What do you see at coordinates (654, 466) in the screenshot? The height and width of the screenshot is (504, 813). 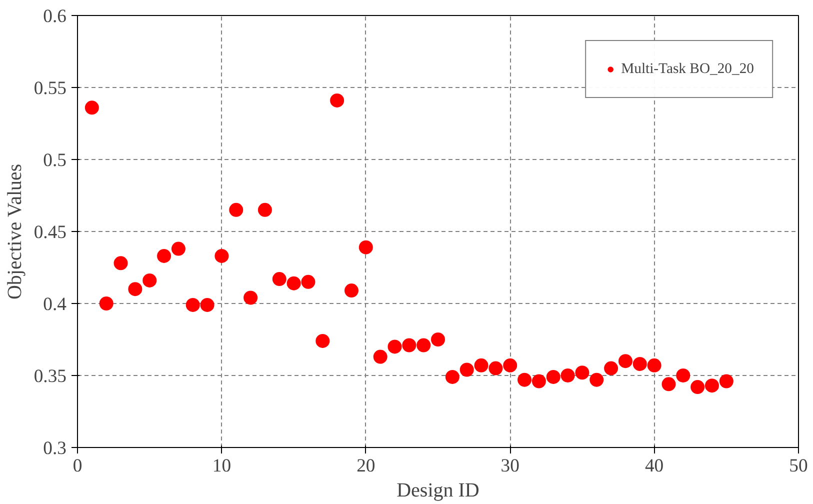 I see `x-tick-label: 40` at bounding box center [654, 466].